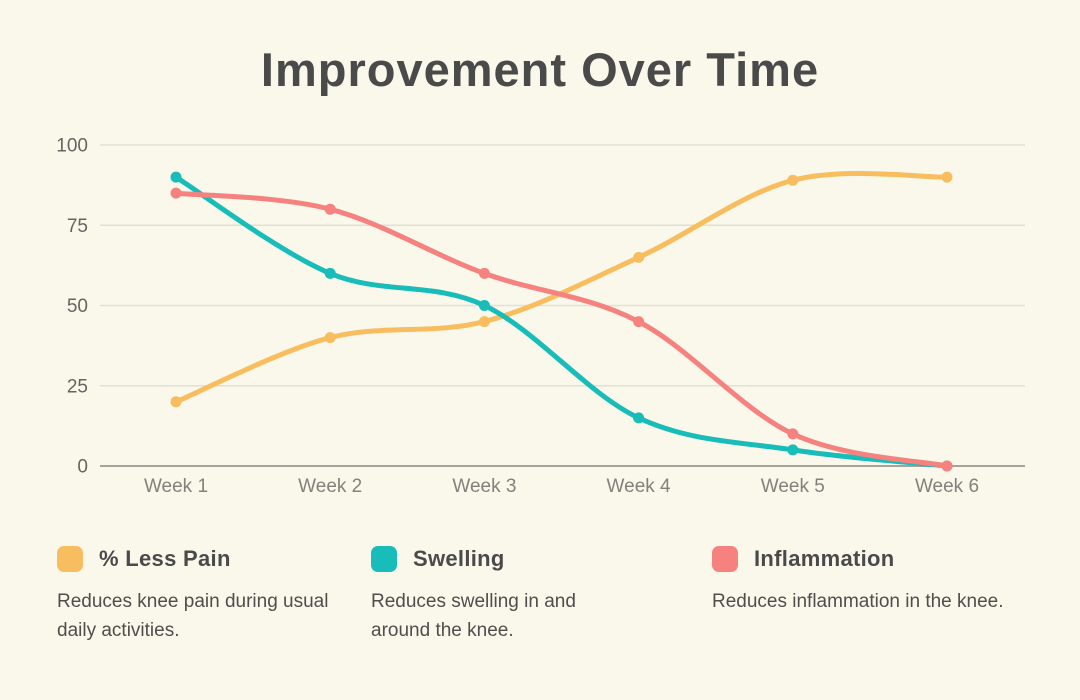 The width and height of the screenshot is (1080, 700). Describe the element at coordinates (639, 486) in the screenshot. I see `x-tick-label: Week 4` at that location.